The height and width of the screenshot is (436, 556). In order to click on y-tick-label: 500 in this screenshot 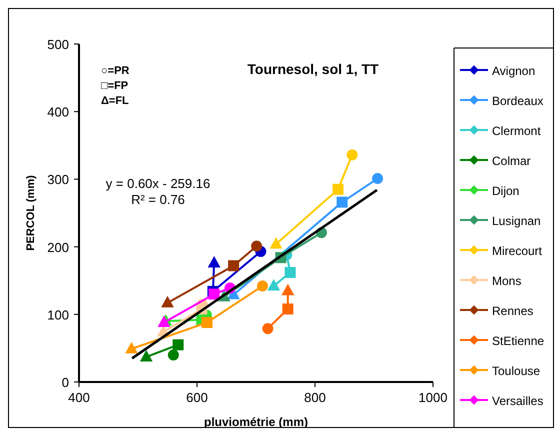, I will do `click(58, 44)`.